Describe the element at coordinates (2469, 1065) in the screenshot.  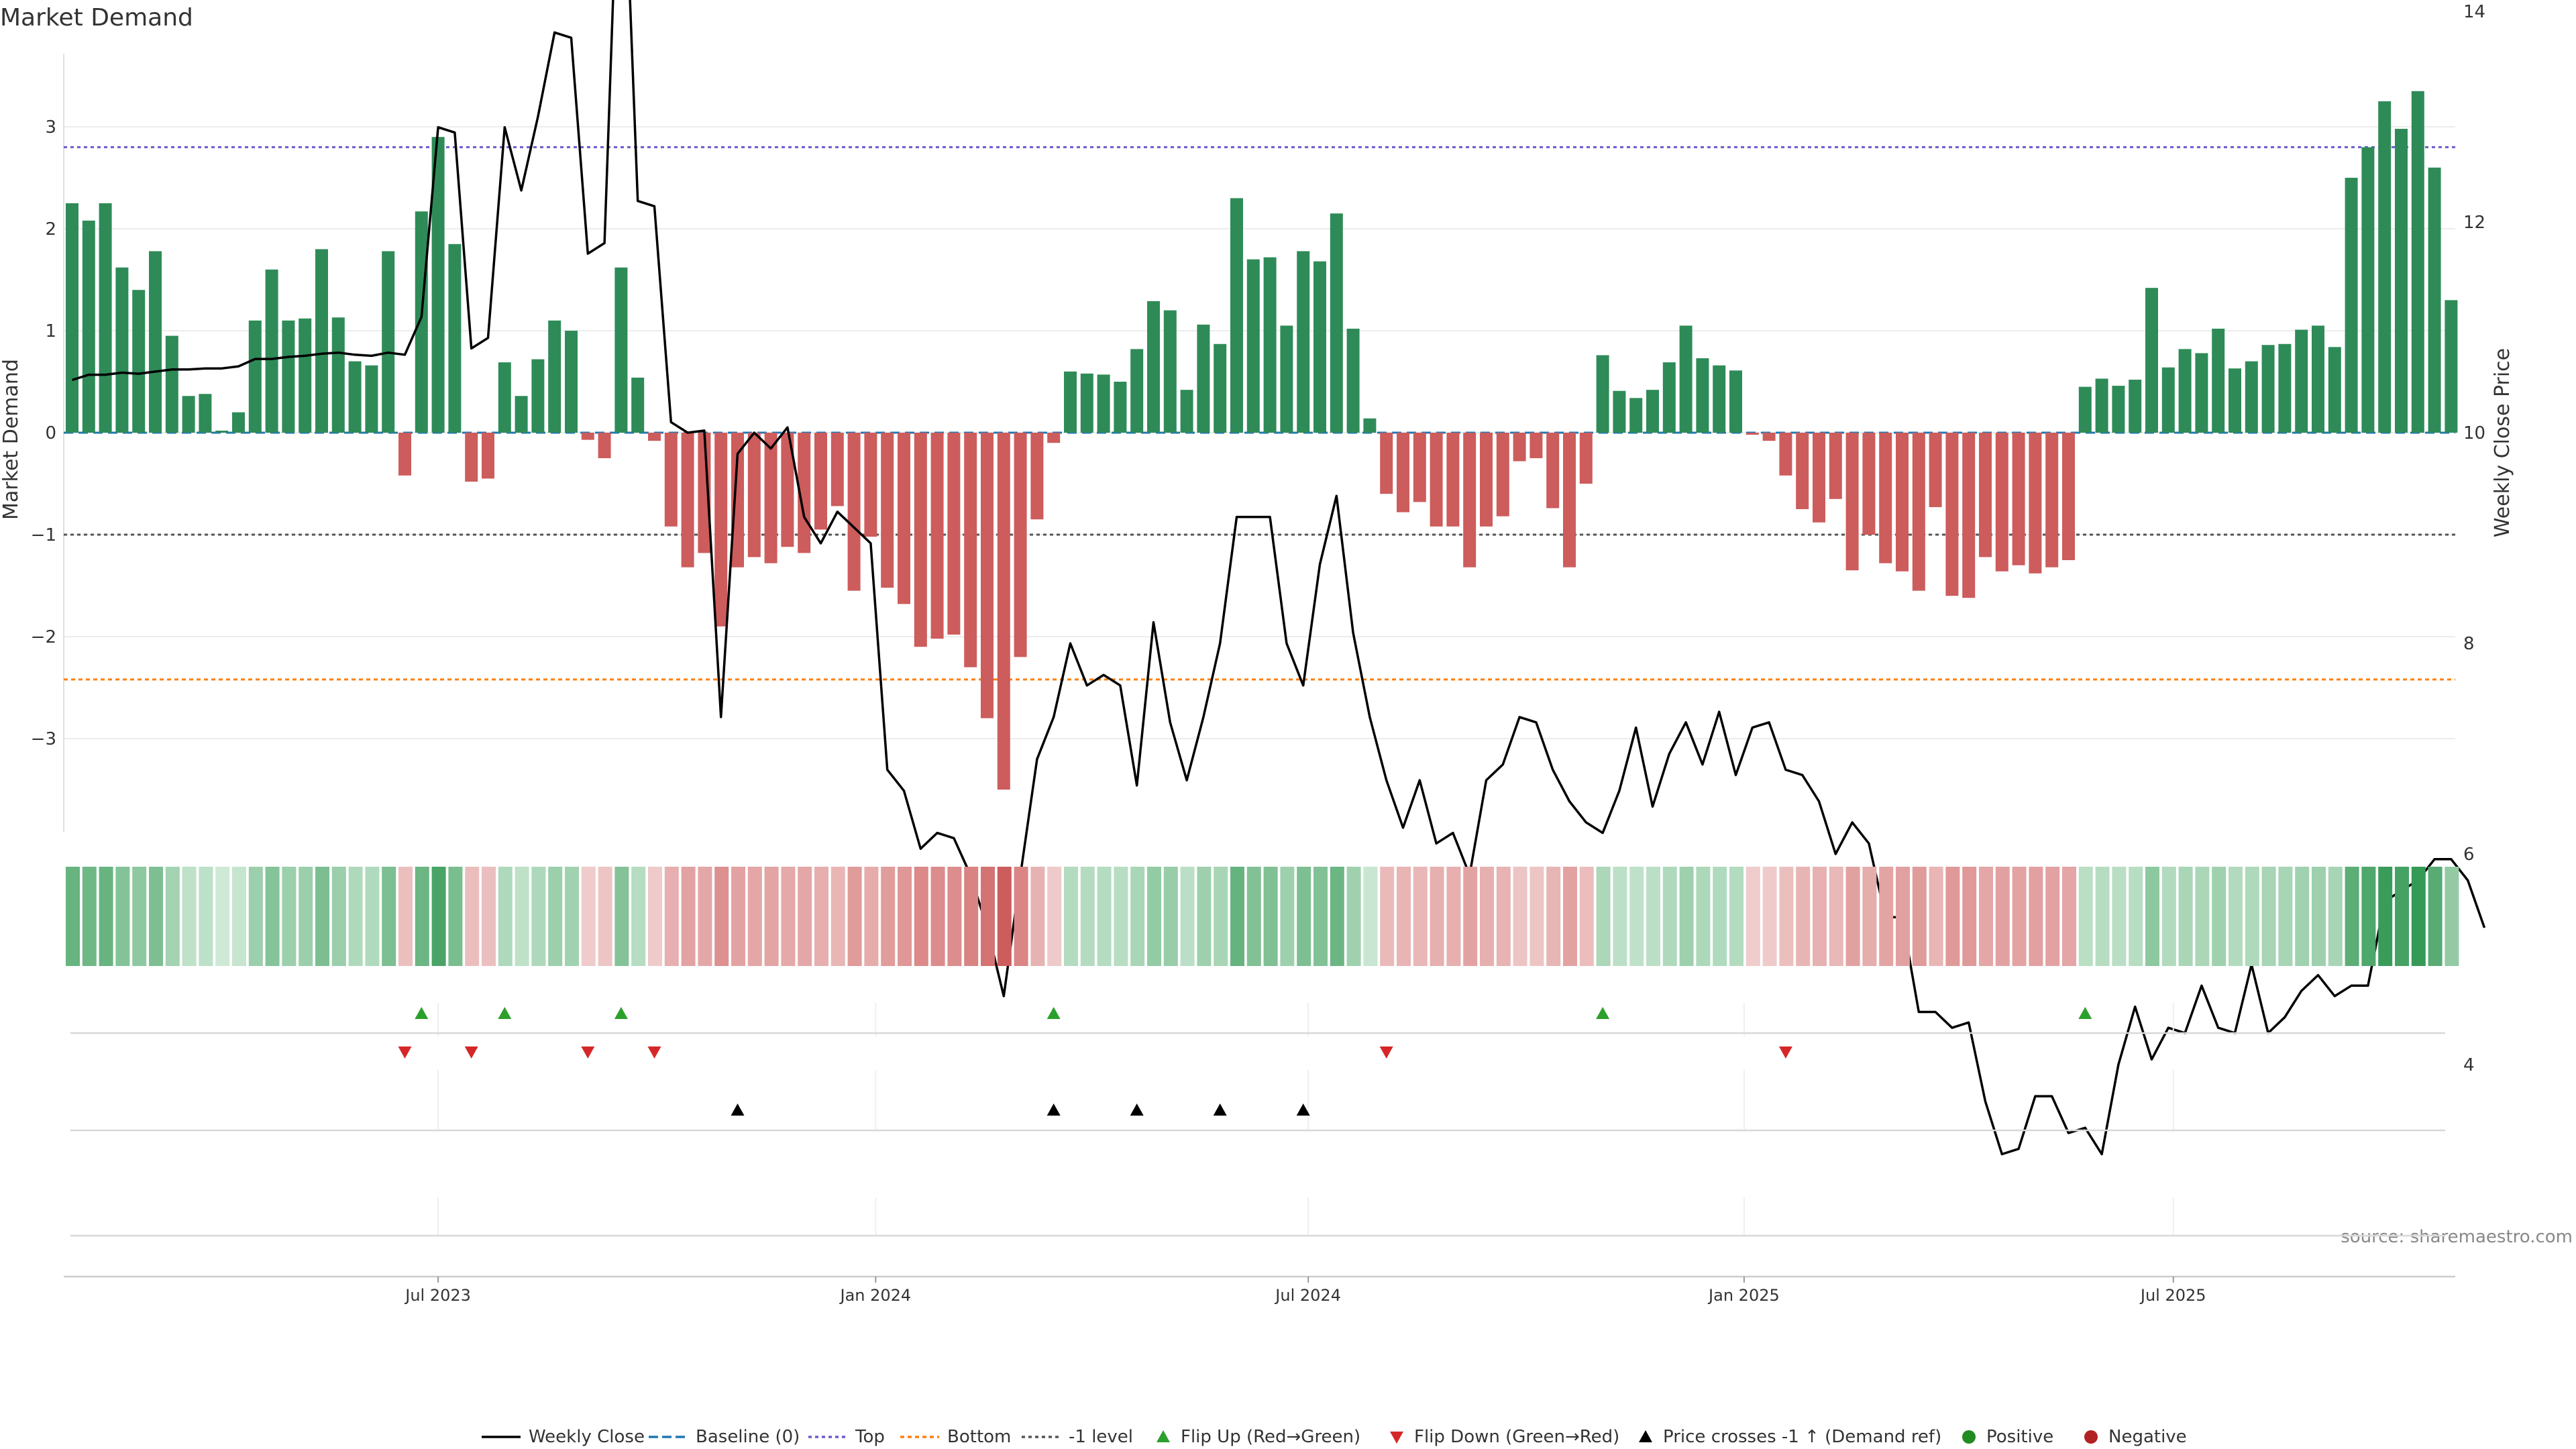
I see `y-tick-label-right: 4` at that location.